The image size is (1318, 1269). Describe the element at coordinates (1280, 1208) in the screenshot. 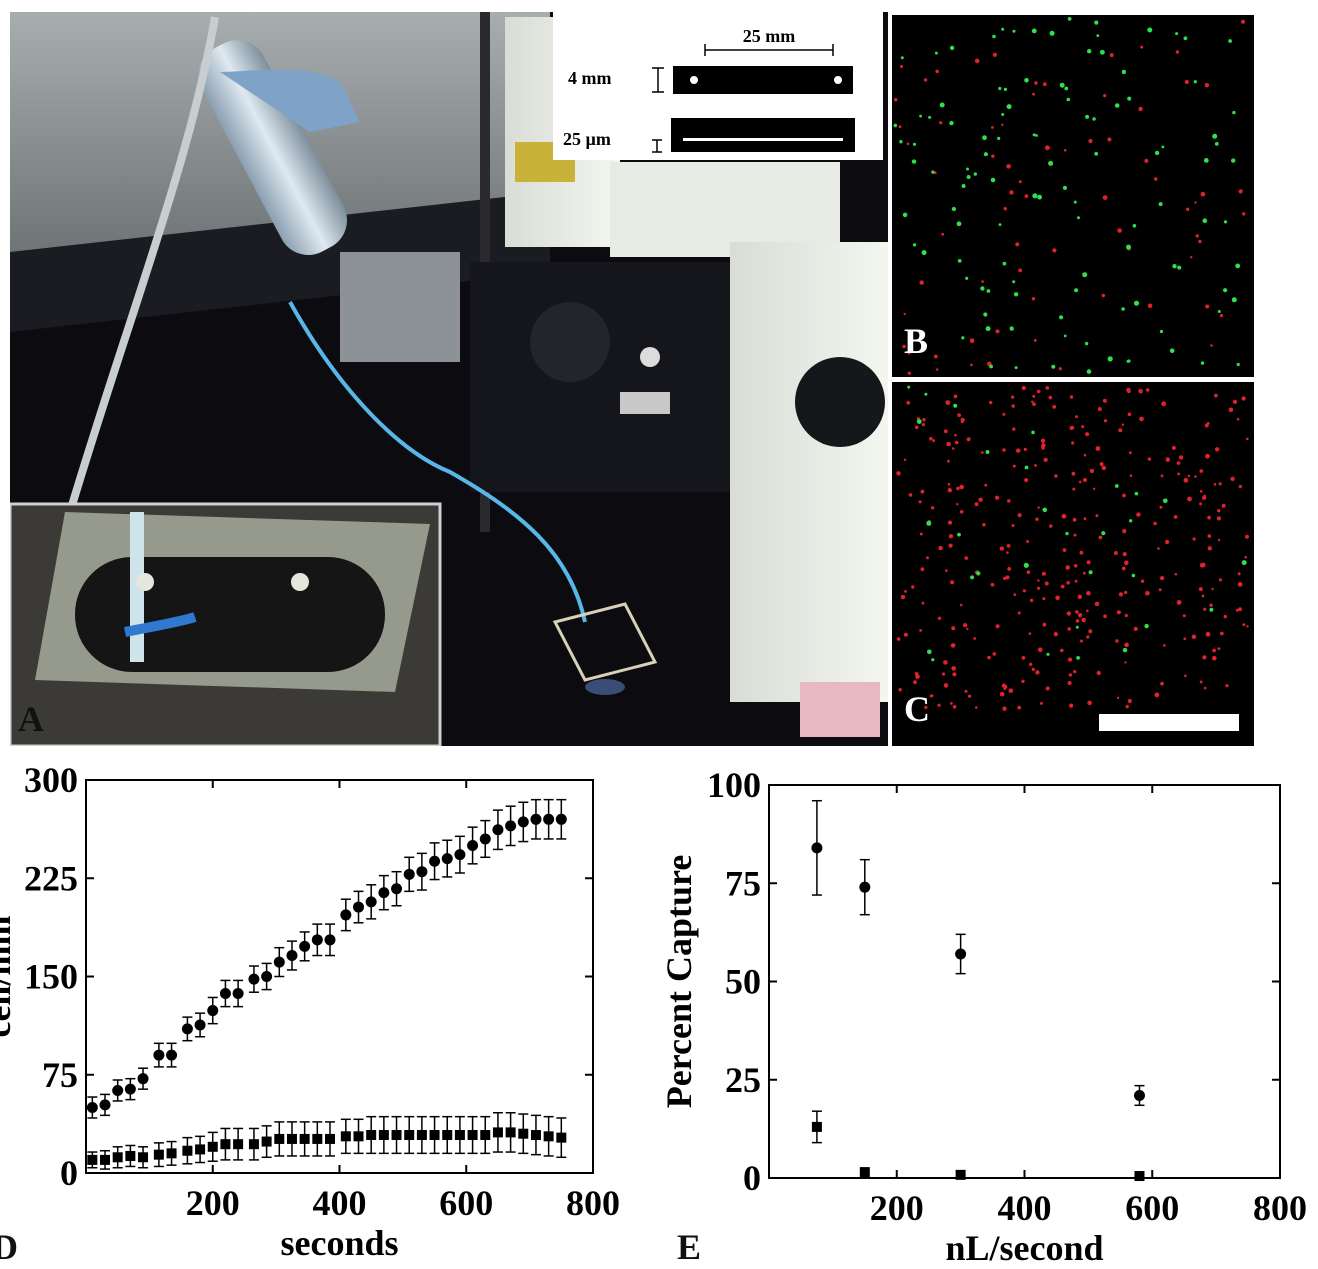

I see `x-tick-label: 800` at that location.